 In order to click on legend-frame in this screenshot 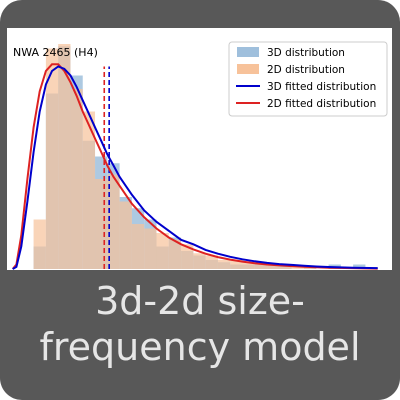, I will do `click(308, 79)`.